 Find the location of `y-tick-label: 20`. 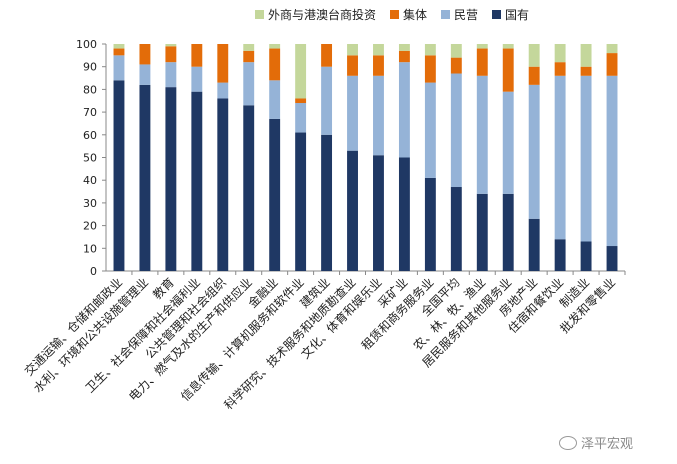

y-tick-label: 20 is located at coordinates (90, 226).